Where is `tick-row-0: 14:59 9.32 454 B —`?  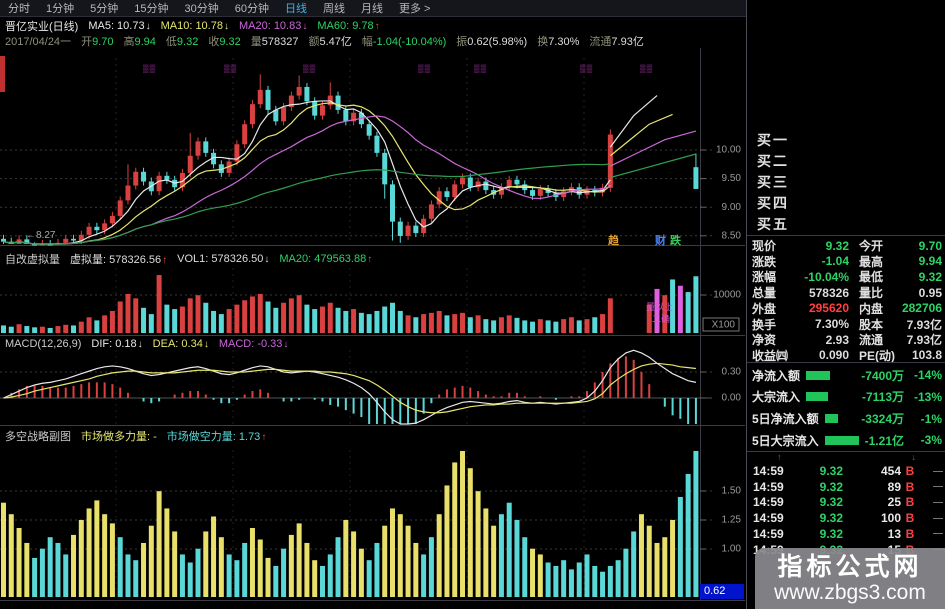
tick-row-0: 14:59 9.32 454 B — is located at coordinates (848, 471).